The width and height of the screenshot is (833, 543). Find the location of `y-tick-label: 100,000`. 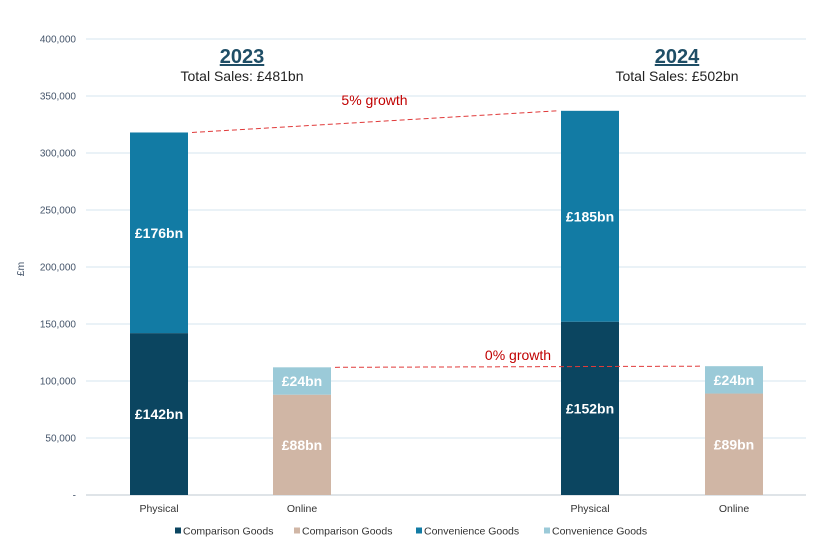

y-tick-label: 100,000 is located at coordinates (58, 382).